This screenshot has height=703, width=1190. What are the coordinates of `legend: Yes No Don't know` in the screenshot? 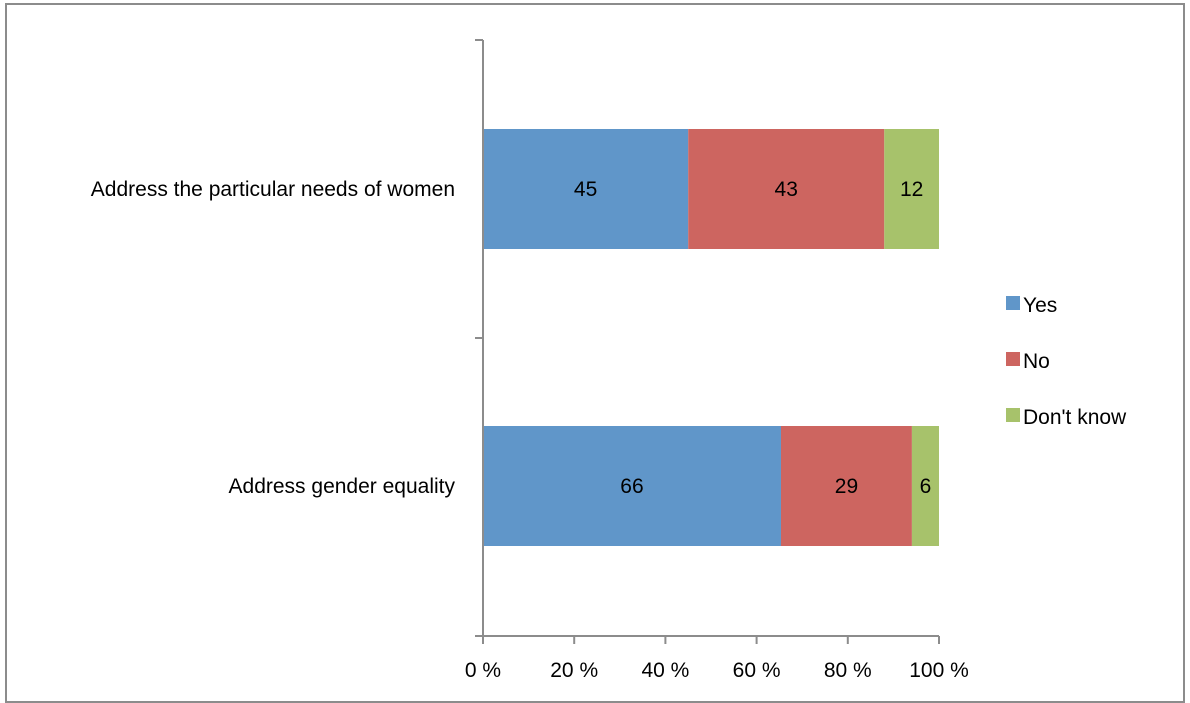 It's located at (1066, 361).